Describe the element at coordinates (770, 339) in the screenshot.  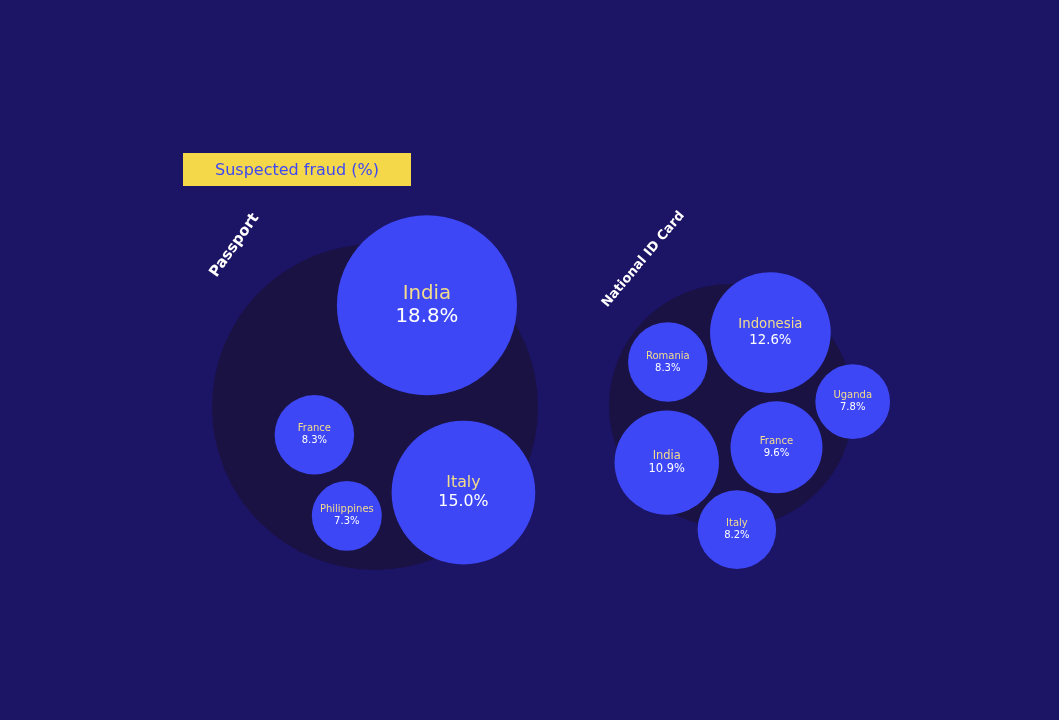
I see `data-label: 12.6%` at that location.